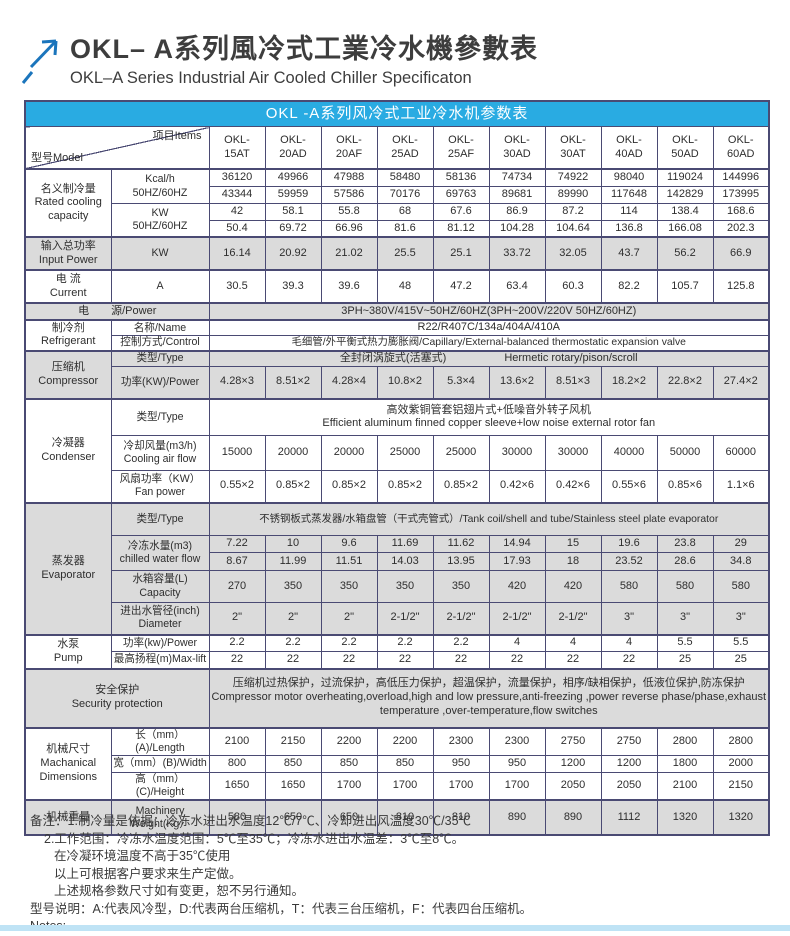  What do you see at coordinates (461, 817) in the screenshot?
I see `value-cell: 810` at bounding box center [461, 817].